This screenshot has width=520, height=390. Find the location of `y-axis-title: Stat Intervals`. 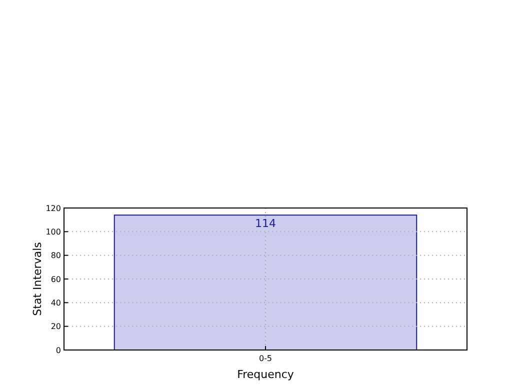

y-axis-title: Stat Intervals is located at coordinates (37, 279).